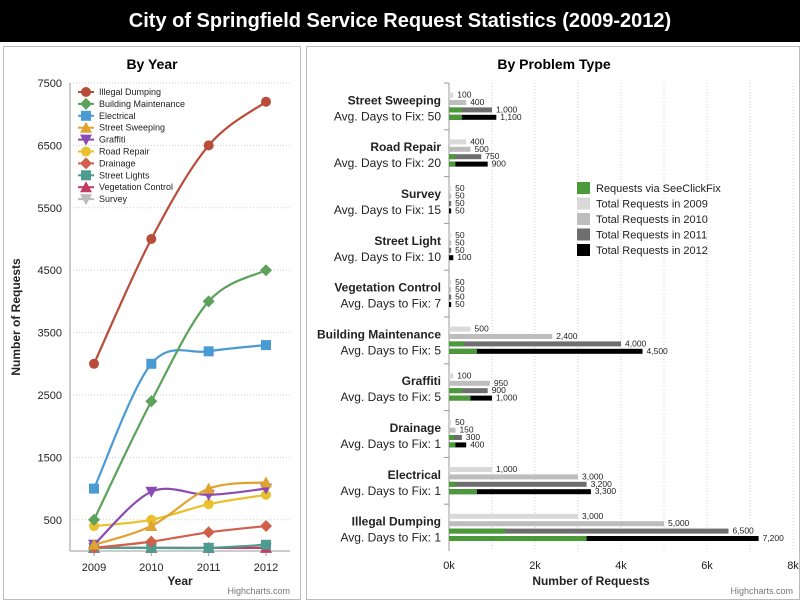  What do you see at coordinates (394, 100) in the screenshot?
I see `category-label: Street Sweeping` at bounding box center [394, 100].